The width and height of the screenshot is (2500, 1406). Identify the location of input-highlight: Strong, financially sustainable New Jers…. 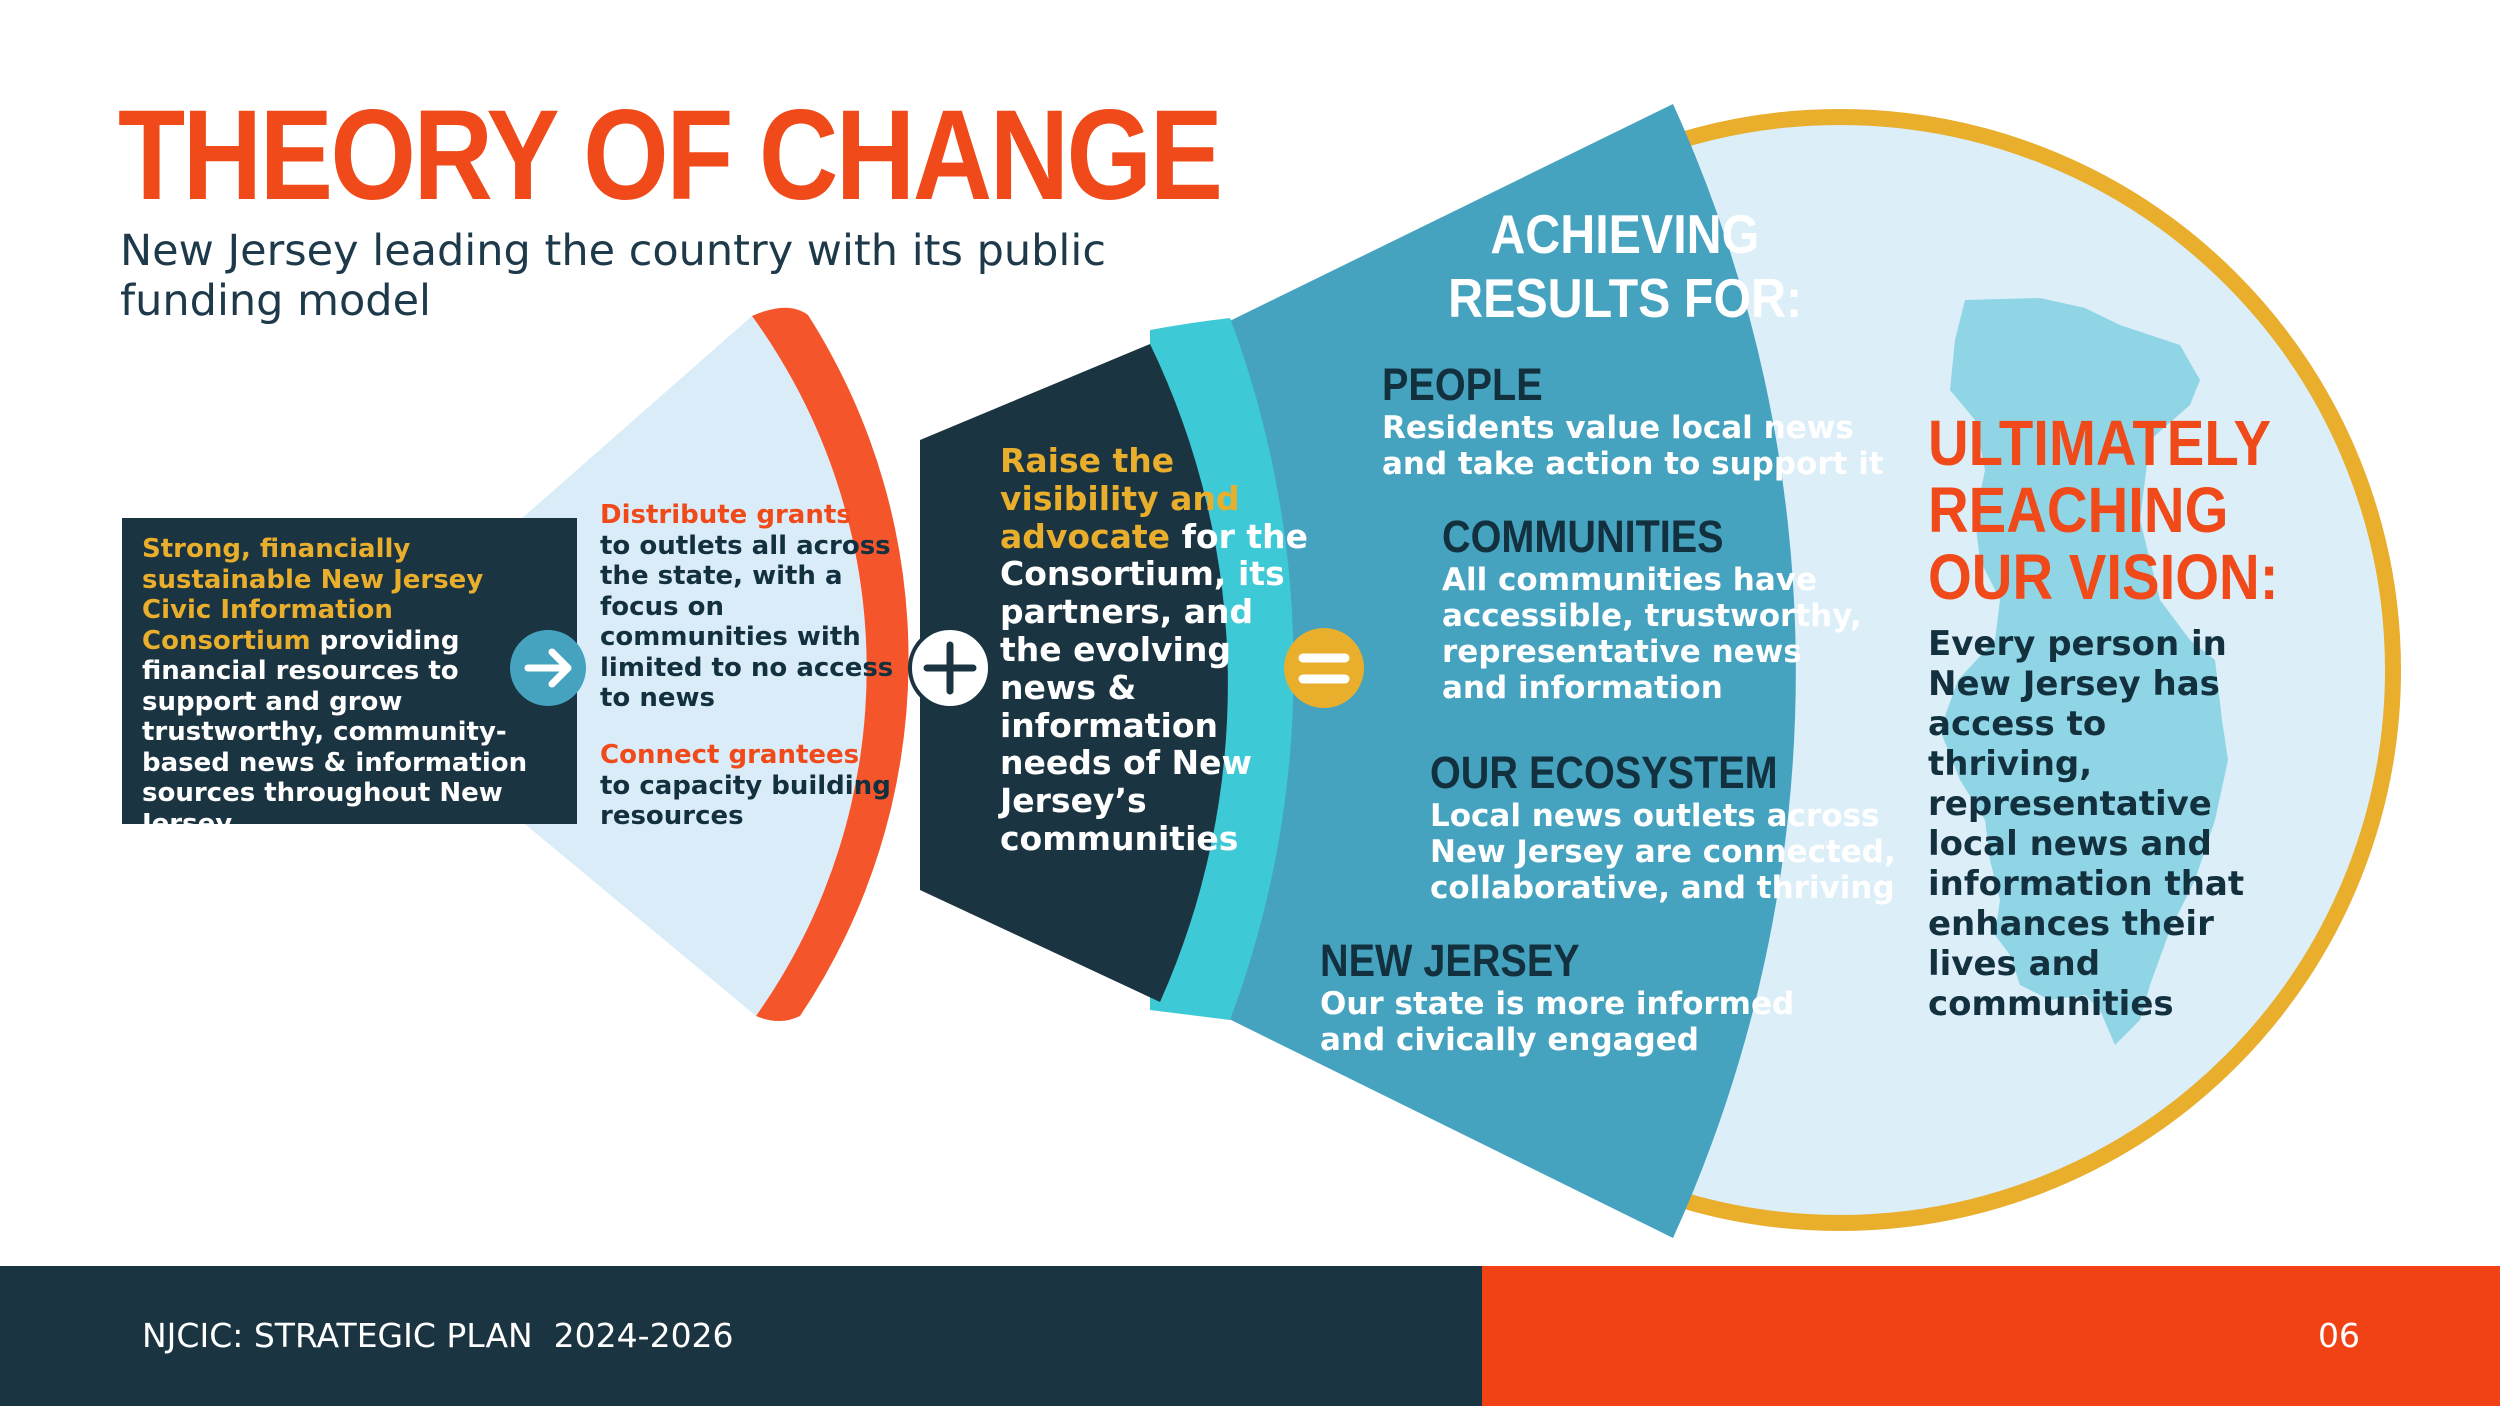
(313, 595).